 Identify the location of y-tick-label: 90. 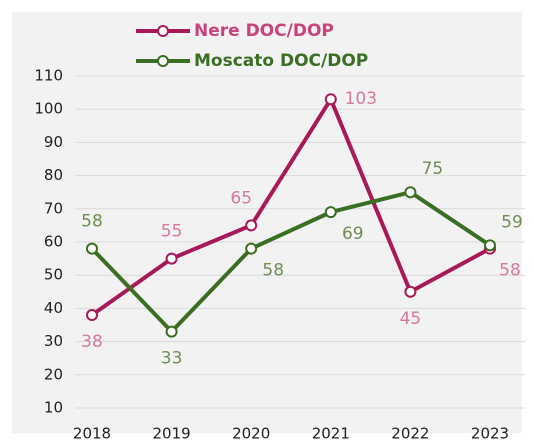
(53, 142).